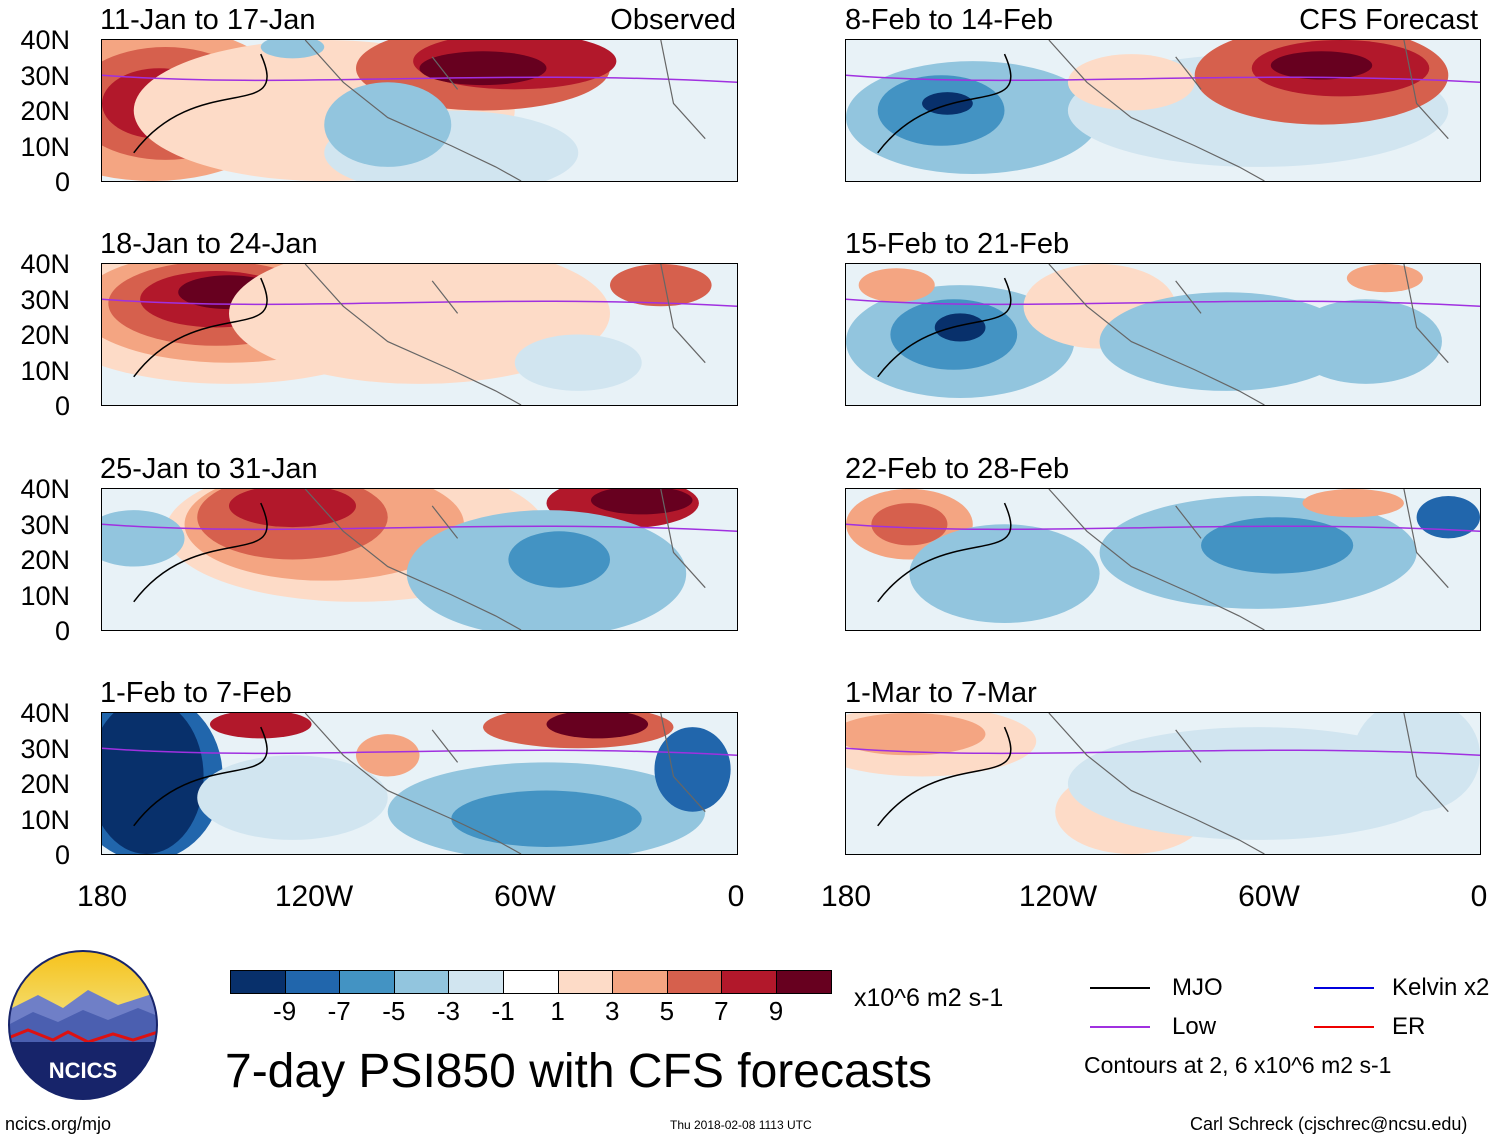 Image resolution: width=1510 pixels, height=1141 pixels. Describe the element at coordinates (1441, 987) in the screenshot. I see `legend-label-kelvin: Kelvin x2` at that location.